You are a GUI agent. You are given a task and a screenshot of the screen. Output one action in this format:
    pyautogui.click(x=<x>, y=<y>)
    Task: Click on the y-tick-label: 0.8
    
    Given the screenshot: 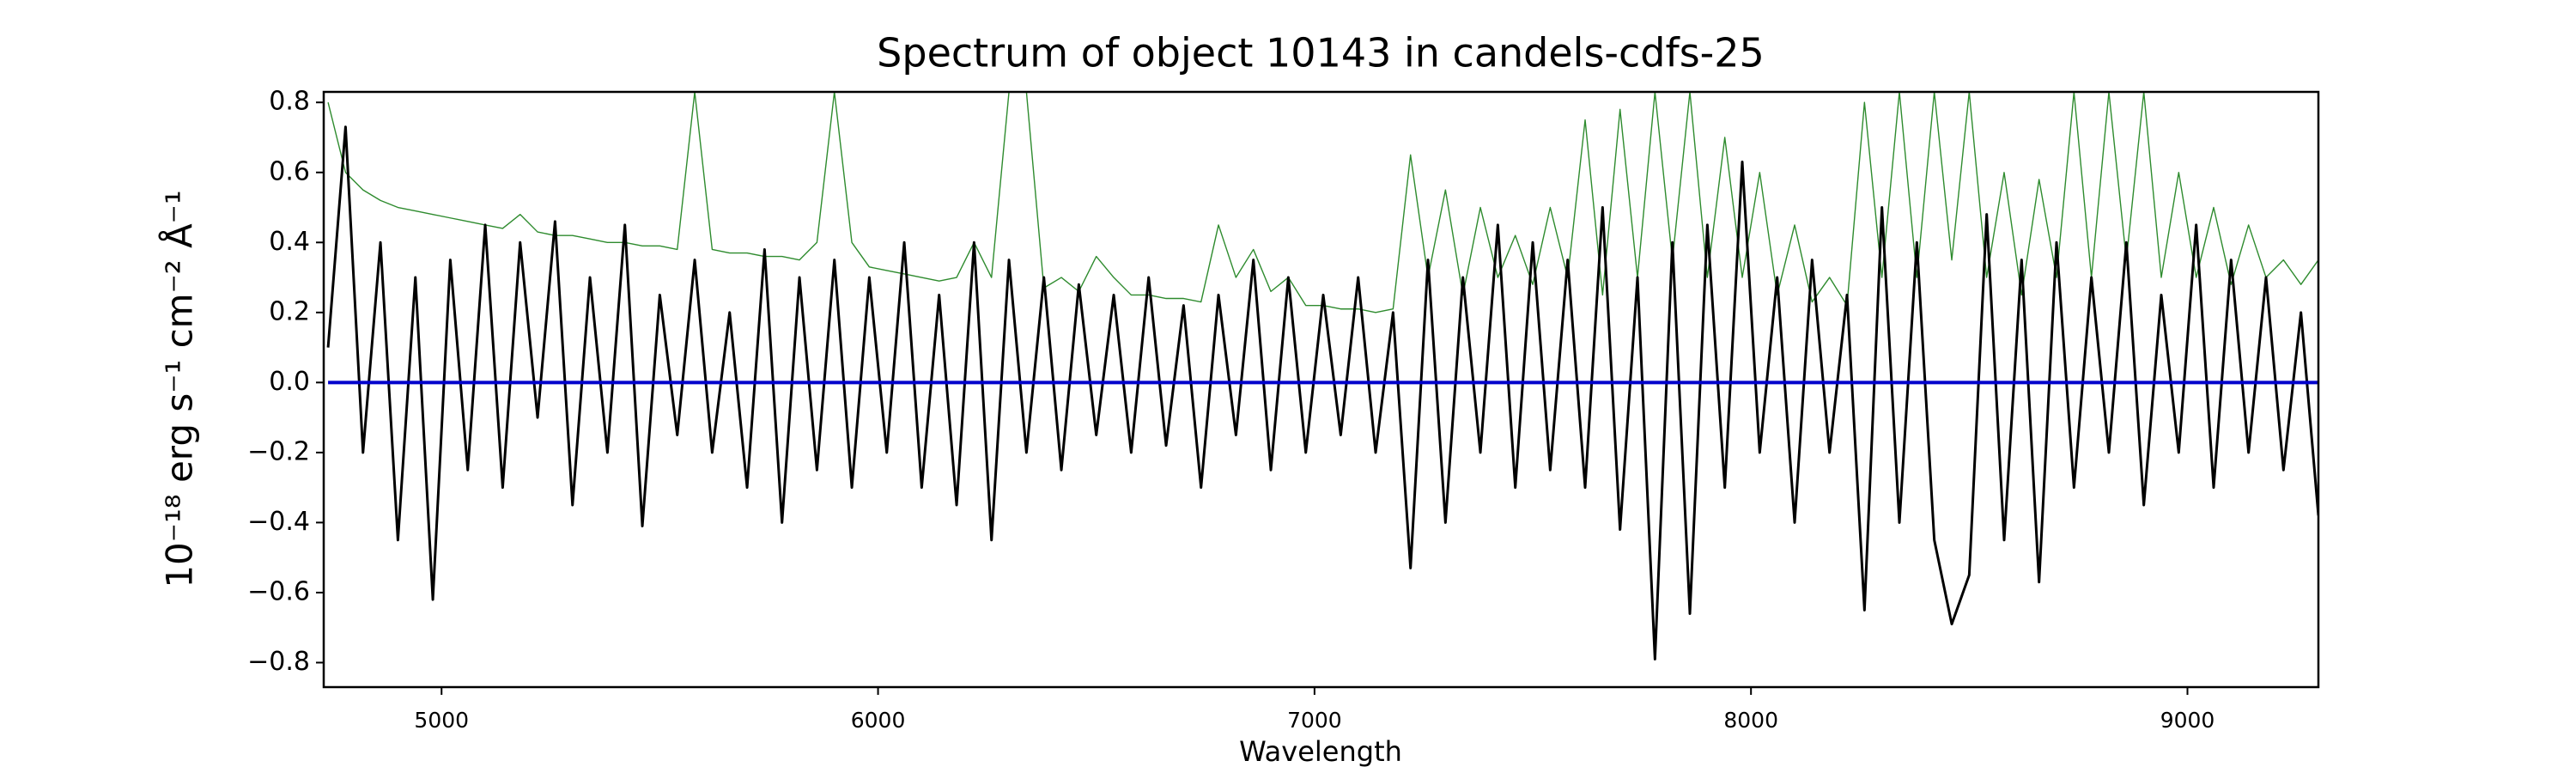 What is the action you would take?
    pyautogui.click(x=290, y=102)
    